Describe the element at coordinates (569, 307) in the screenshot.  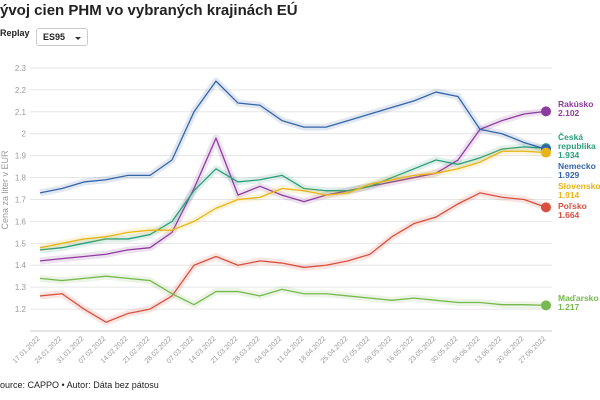
I see `end-value: 1.217` at that location.